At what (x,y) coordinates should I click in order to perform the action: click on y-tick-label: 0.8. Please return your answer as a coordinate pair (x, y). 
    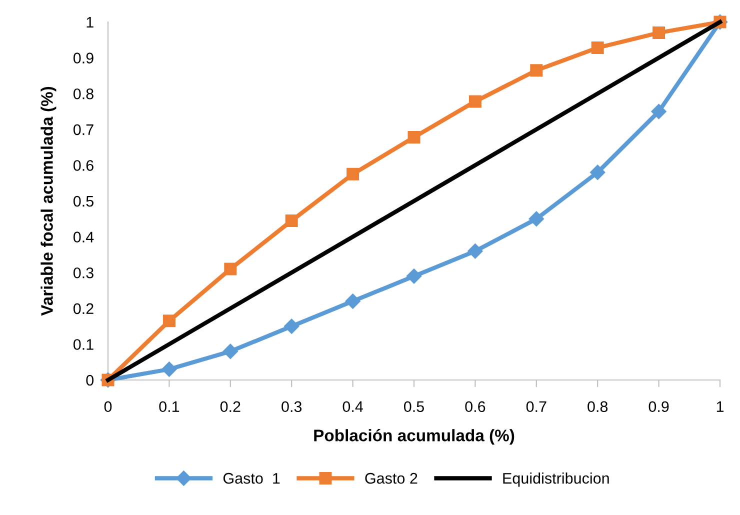
    Looking at the image, I should click on (83, 94).